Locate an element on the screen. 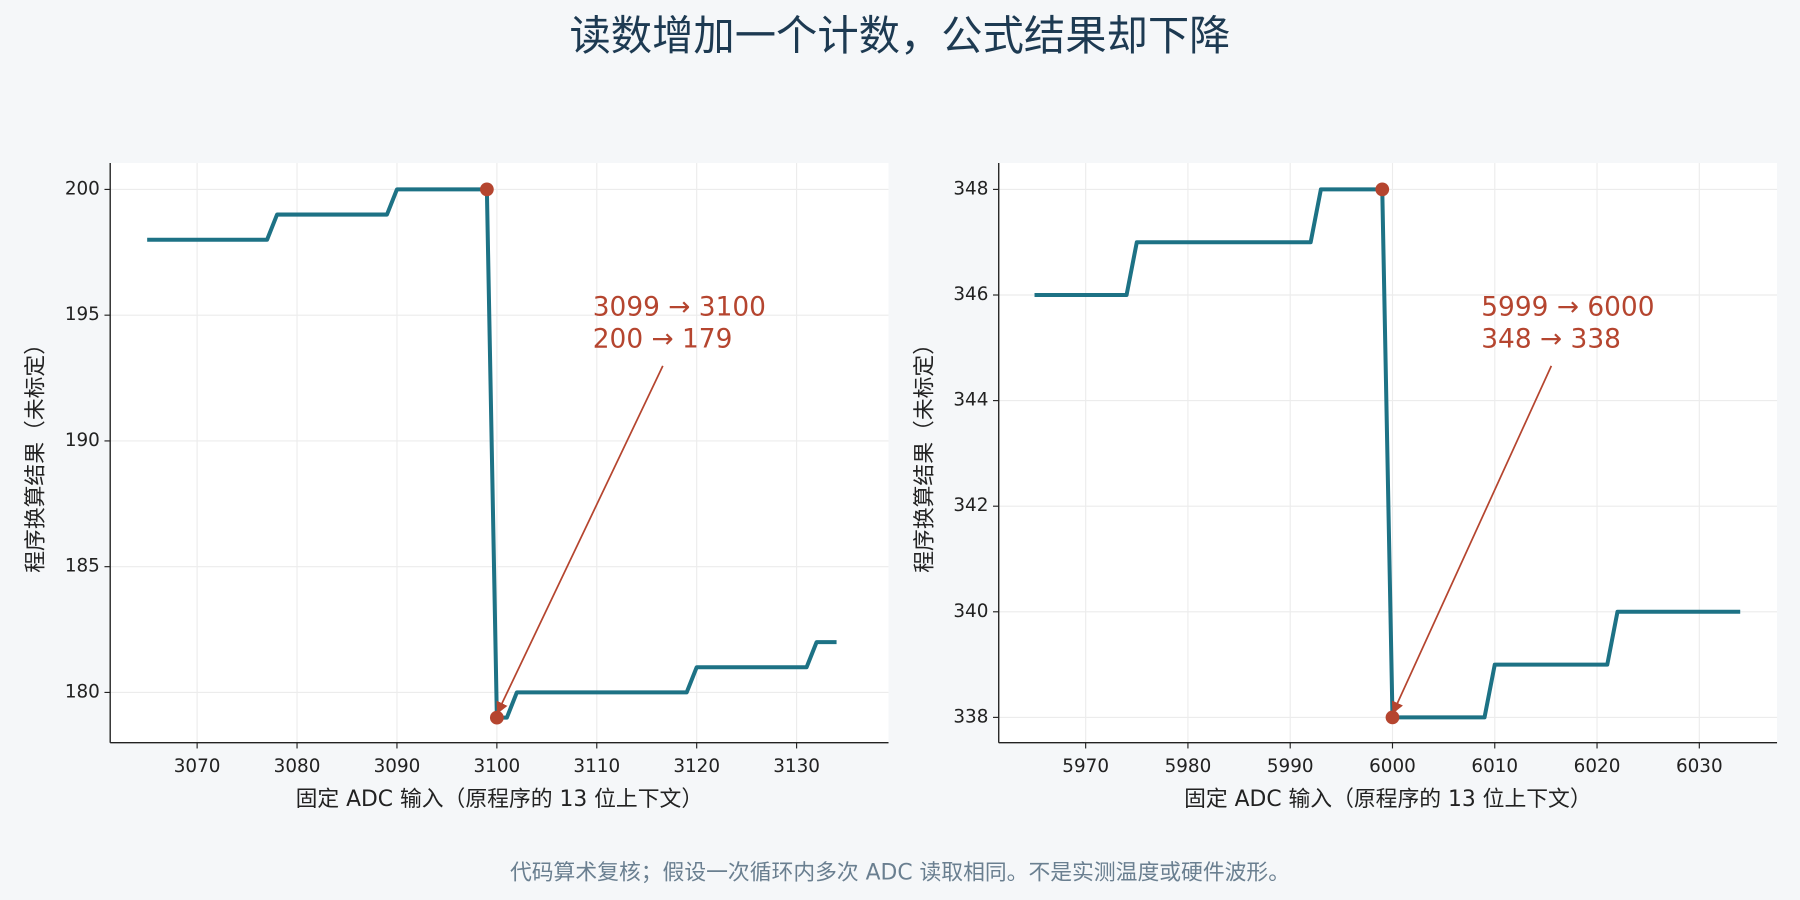 Image resolution: width=1800 pixels, height=900 pixels. x-tick-label: 6030 is located at coordinates (1699, 766).